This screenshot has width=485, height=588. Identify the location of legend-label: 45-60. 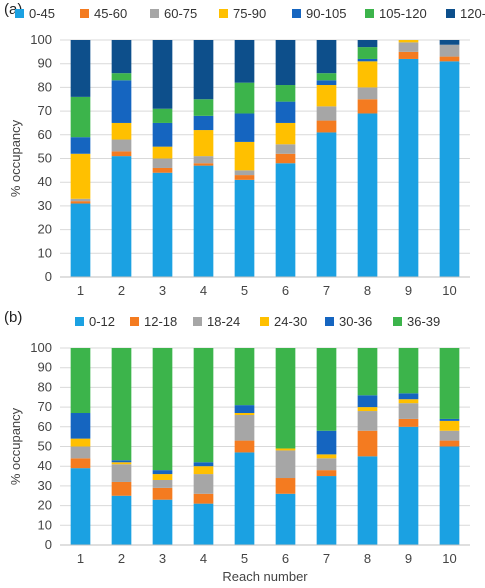
(110, 13).